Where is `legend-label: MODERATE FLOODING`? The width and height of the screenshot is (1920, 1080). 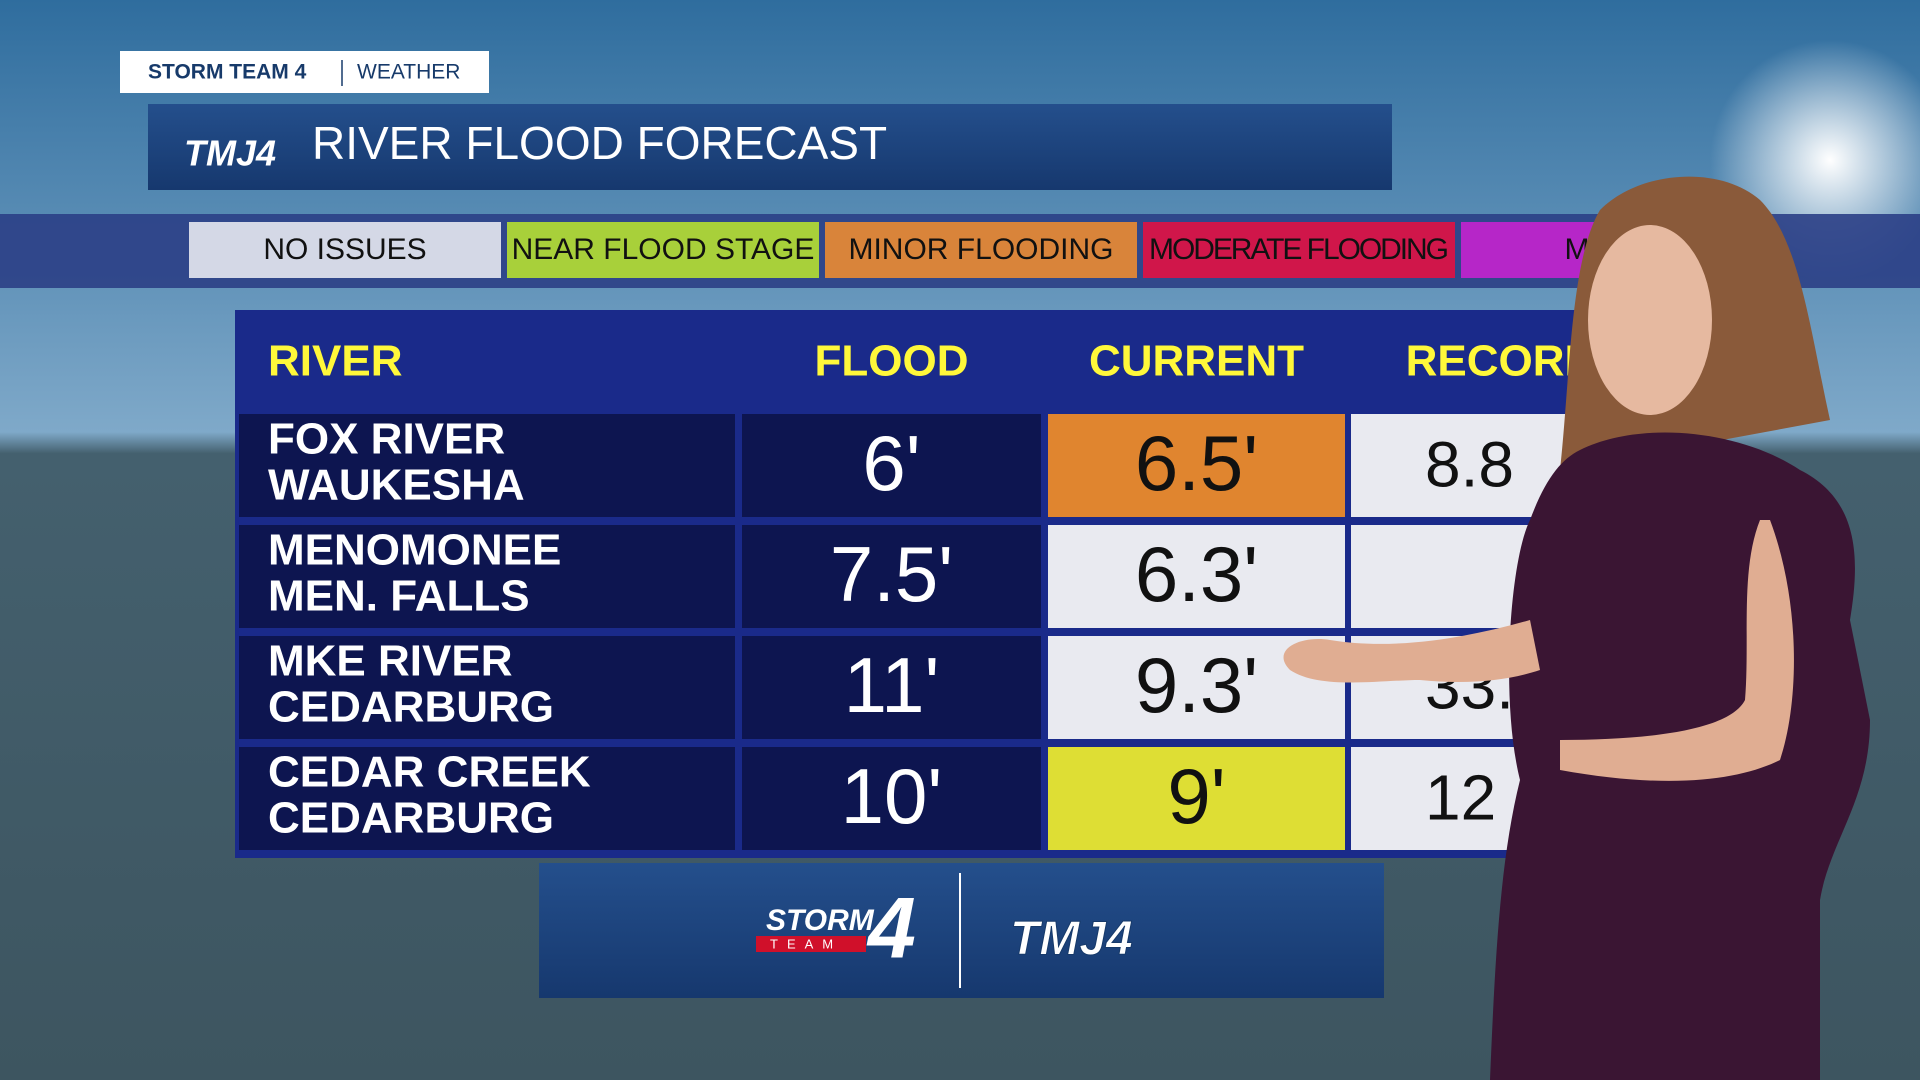 legend-label: MODERATE FLOODING is located at coordinates (1299, 249).